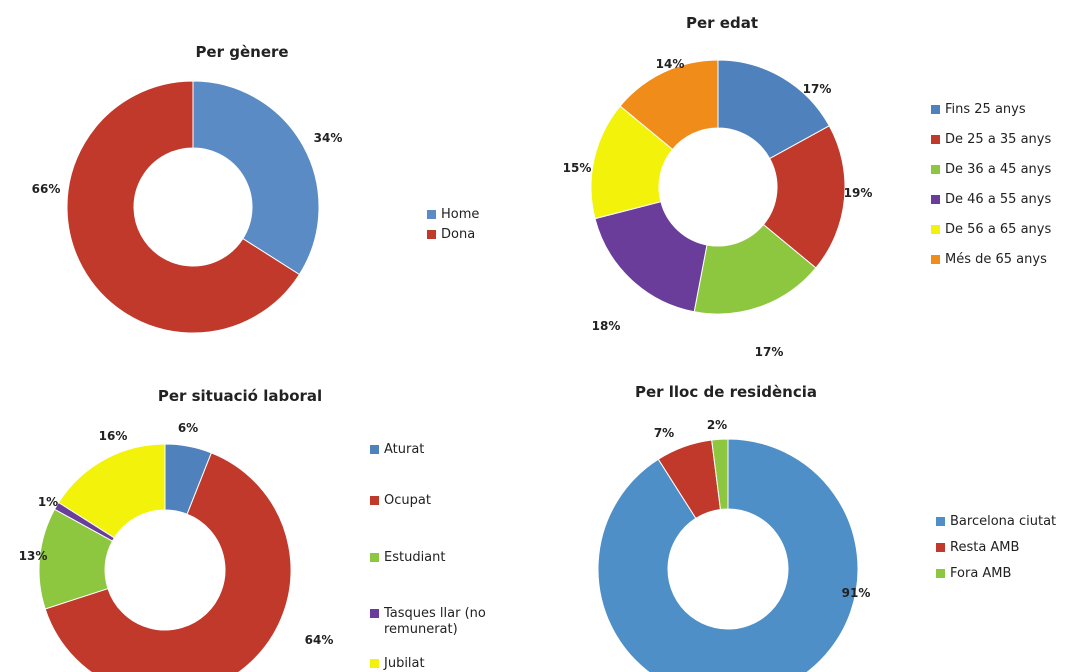 The height and width of the screenshot is (672, 1075). I want to click on legend-item-home: Home, so click(453, 215).